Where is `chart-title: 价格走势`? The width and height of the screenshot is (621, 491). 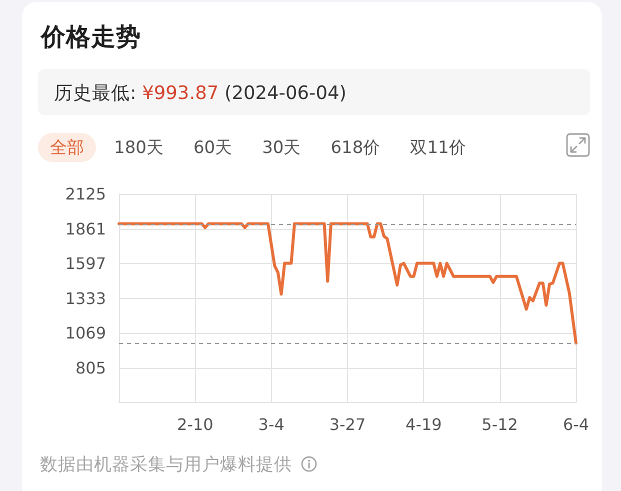
chart-title: 价格走势 is located at coordinates (91, 37).